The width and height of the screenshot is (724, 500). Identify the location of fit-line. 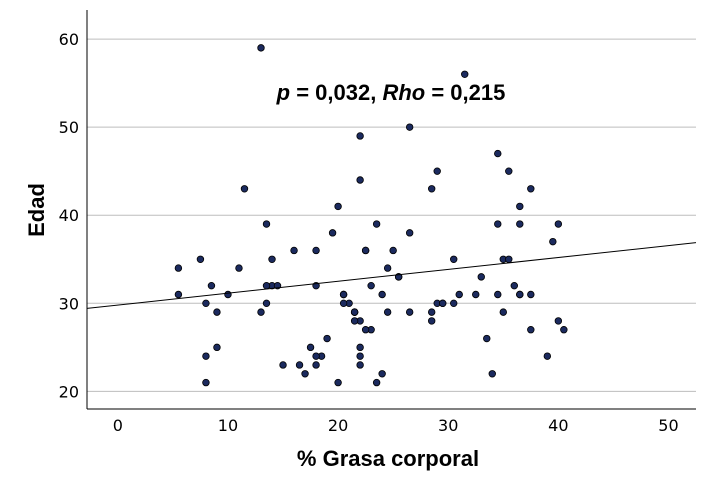
(391, 275).